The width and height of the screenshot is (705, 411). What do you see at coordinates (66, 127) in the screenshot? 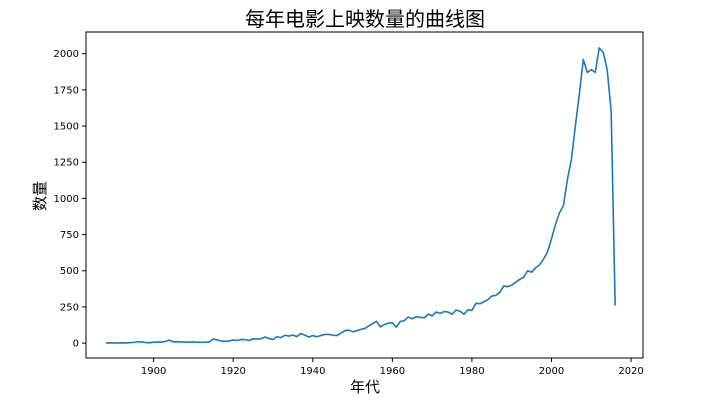
I see `y-tick-label: 1500` at bounding box center [66, 127].